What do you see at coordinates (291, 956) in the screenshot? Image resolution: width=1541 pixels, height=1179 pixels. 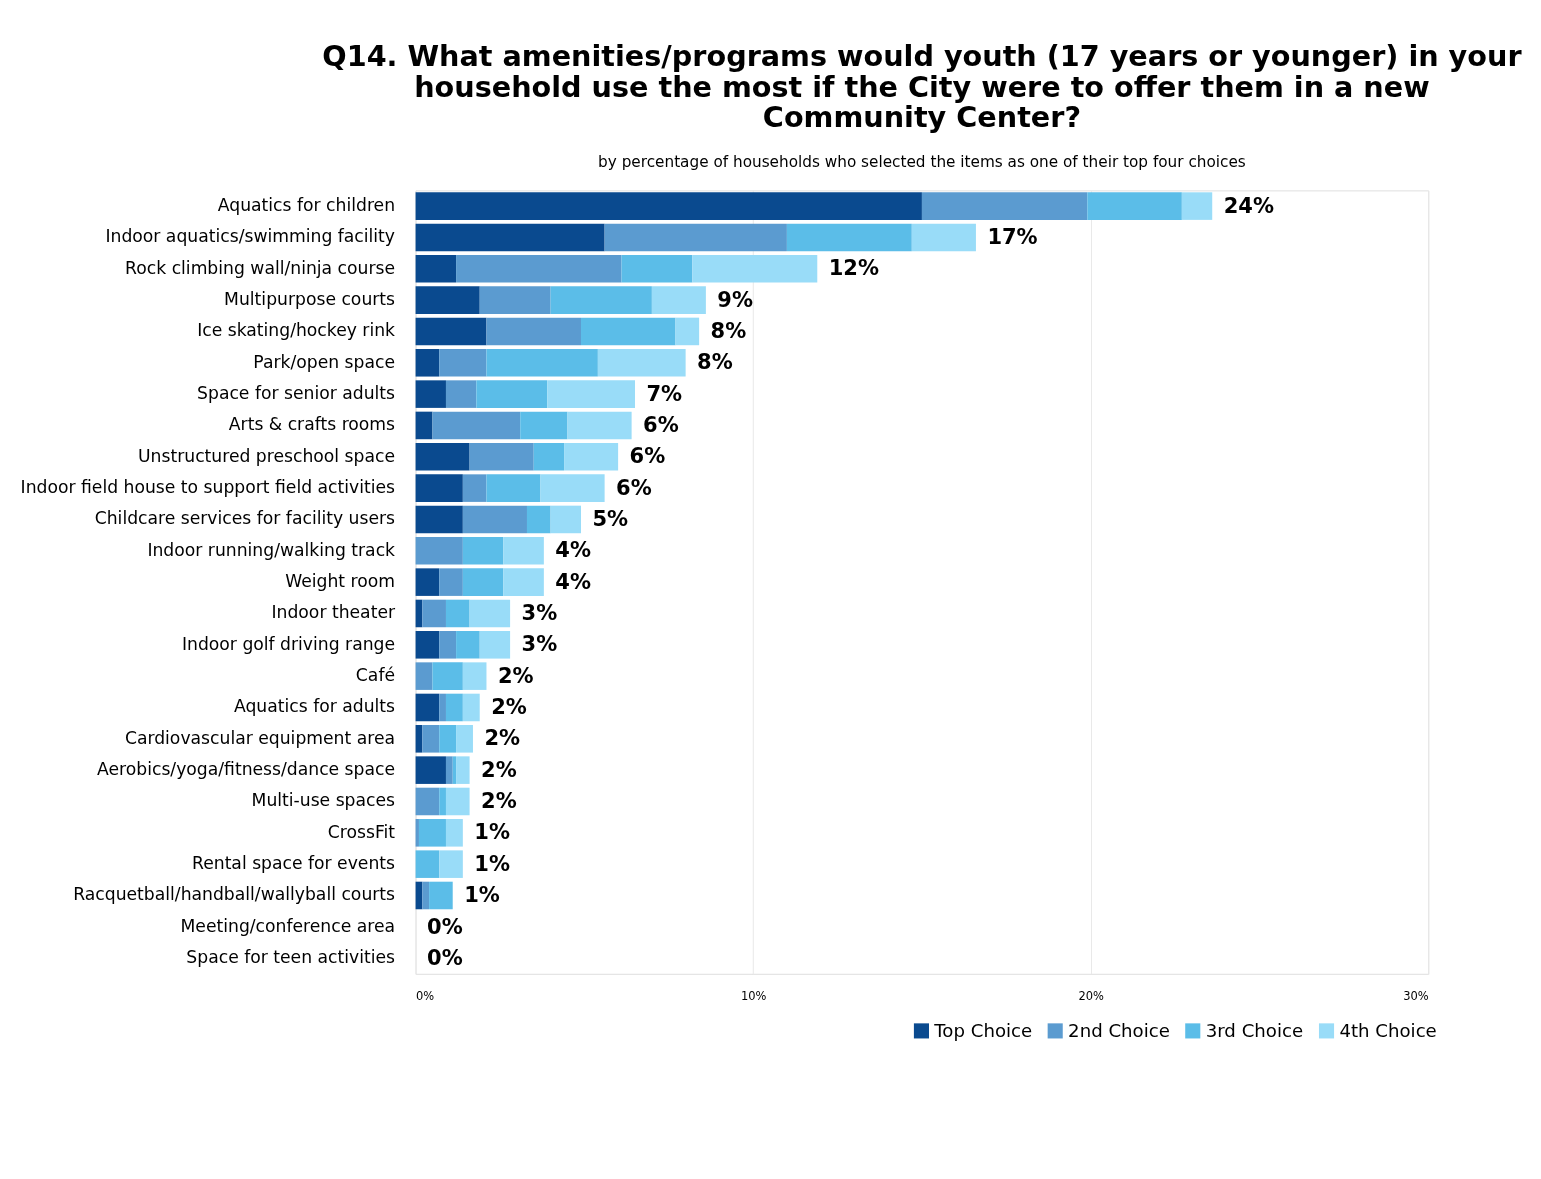 I see `y-tick-label: Space for teen activities` at bounding box center [291, 956].